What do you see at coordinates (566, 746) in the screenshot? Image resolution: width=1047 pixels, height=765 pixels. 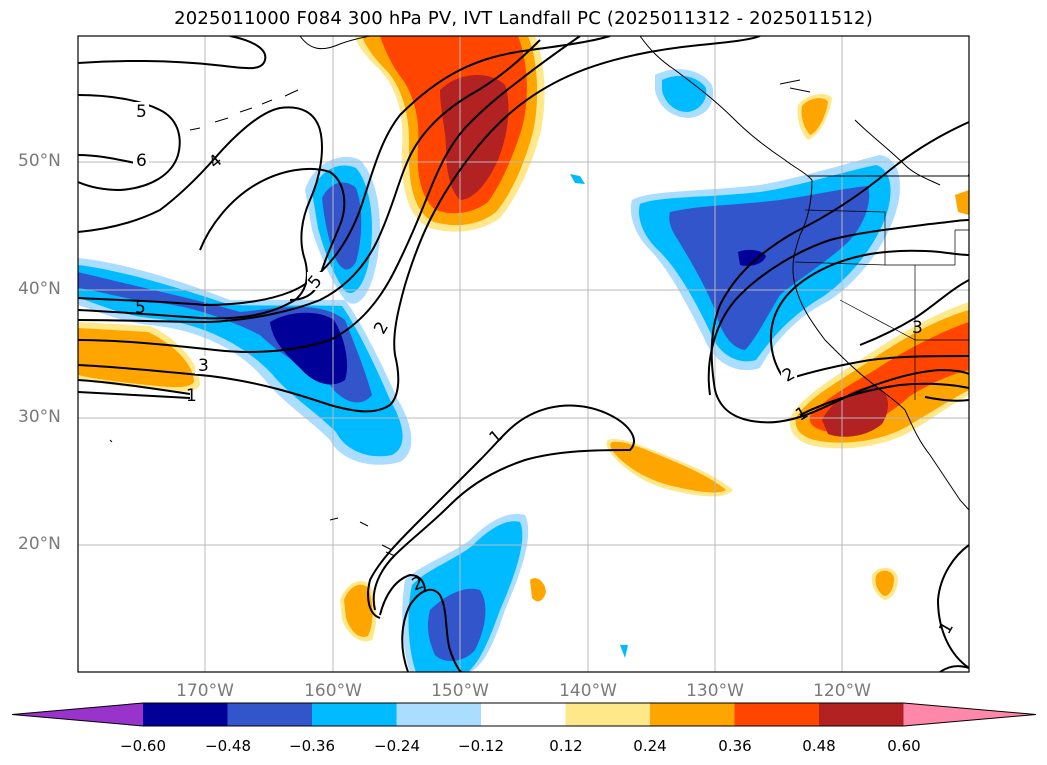 I see `colorbar-tick-label: 0.12` at bounding box center [566, 746].